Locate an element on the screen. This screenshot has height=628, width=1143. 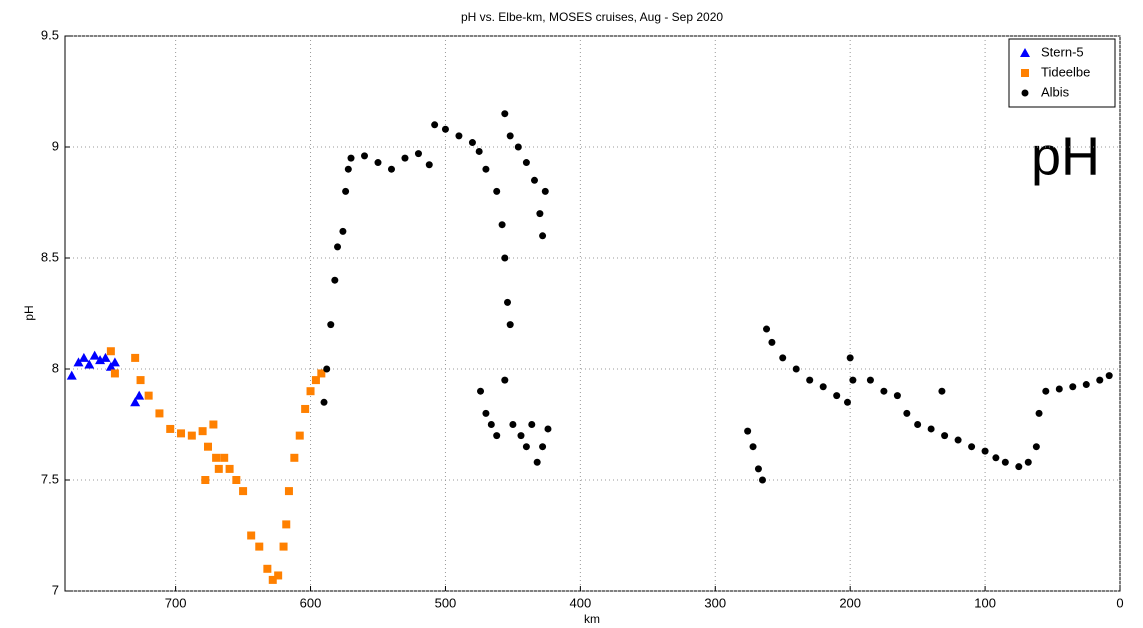
x-tick-label: 700 is located at coordinates (176, 602).